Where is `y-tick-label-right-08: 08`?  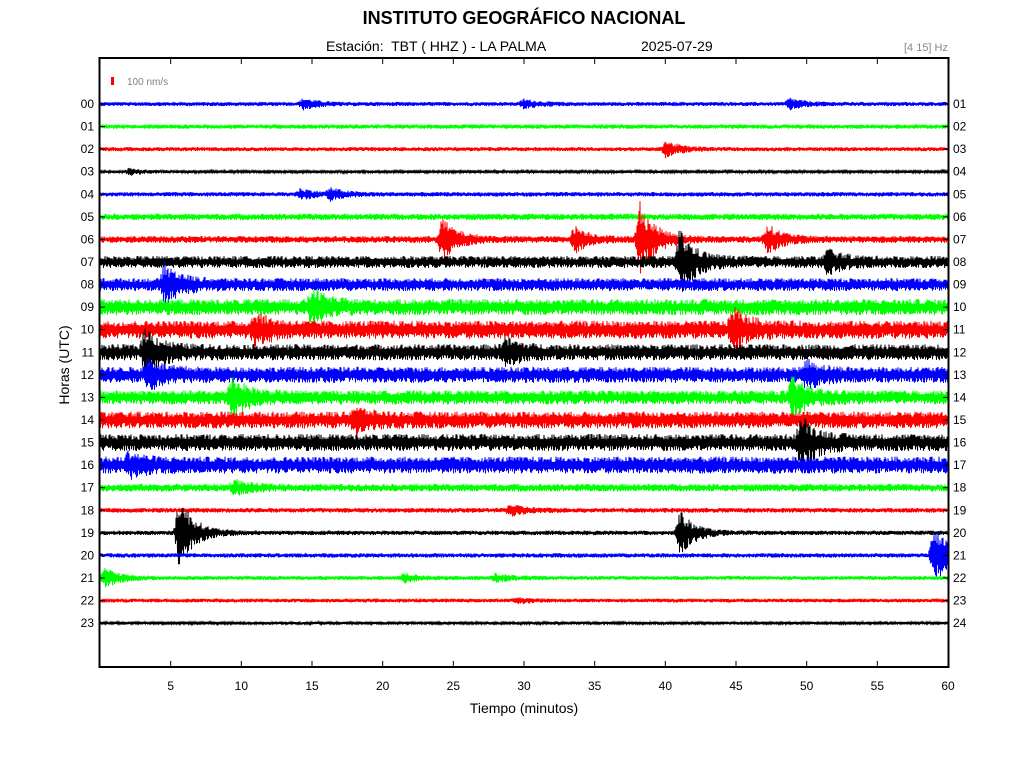 y-tick-label-right-08: 08 is located at coordinates (960, 262).